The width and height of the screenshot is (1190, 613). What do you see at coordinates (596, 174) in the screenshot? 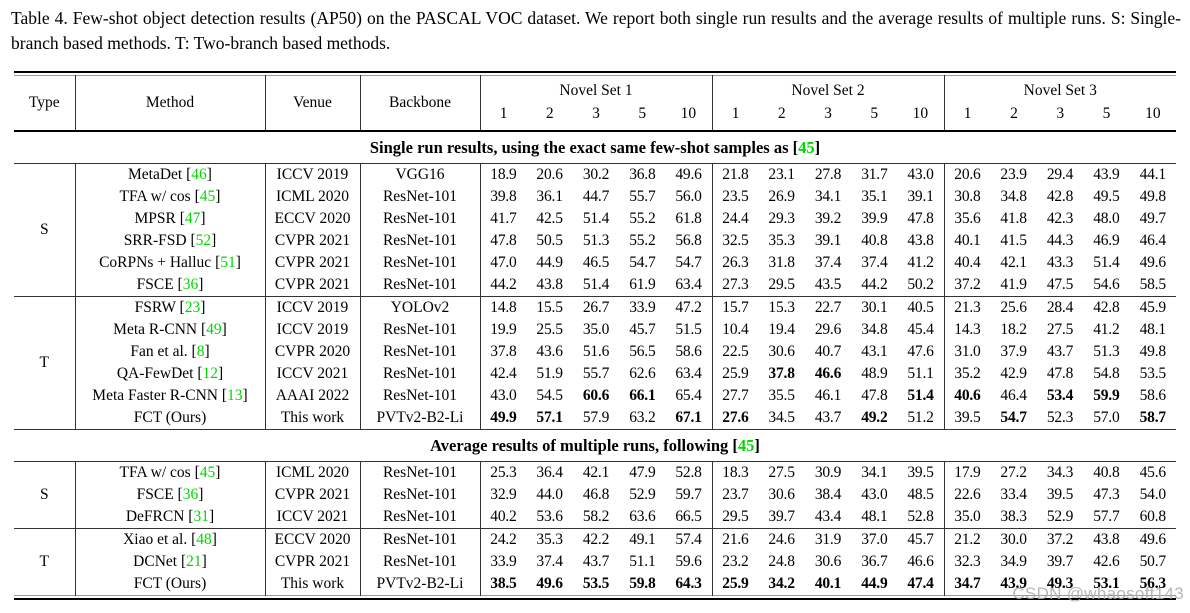
I see `score-cell: 30.2` at bounding box center [596, 174].